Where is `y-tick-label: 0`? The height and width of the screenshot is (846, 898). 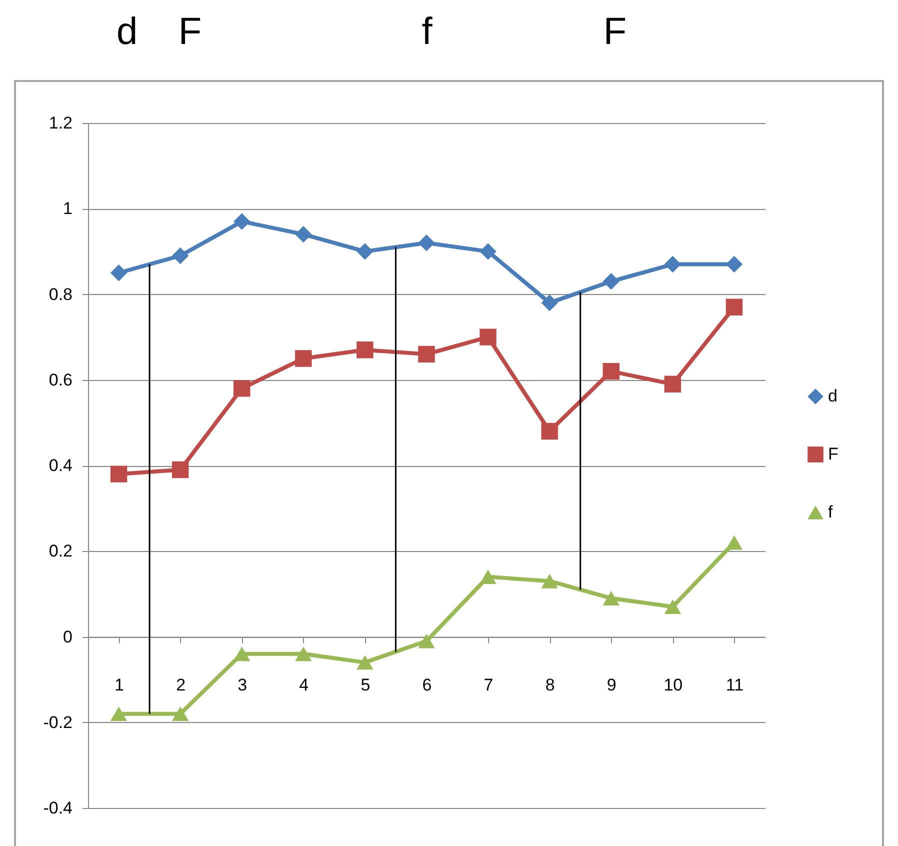
y-tick-label: 0 is located at coordinates (67, 636).